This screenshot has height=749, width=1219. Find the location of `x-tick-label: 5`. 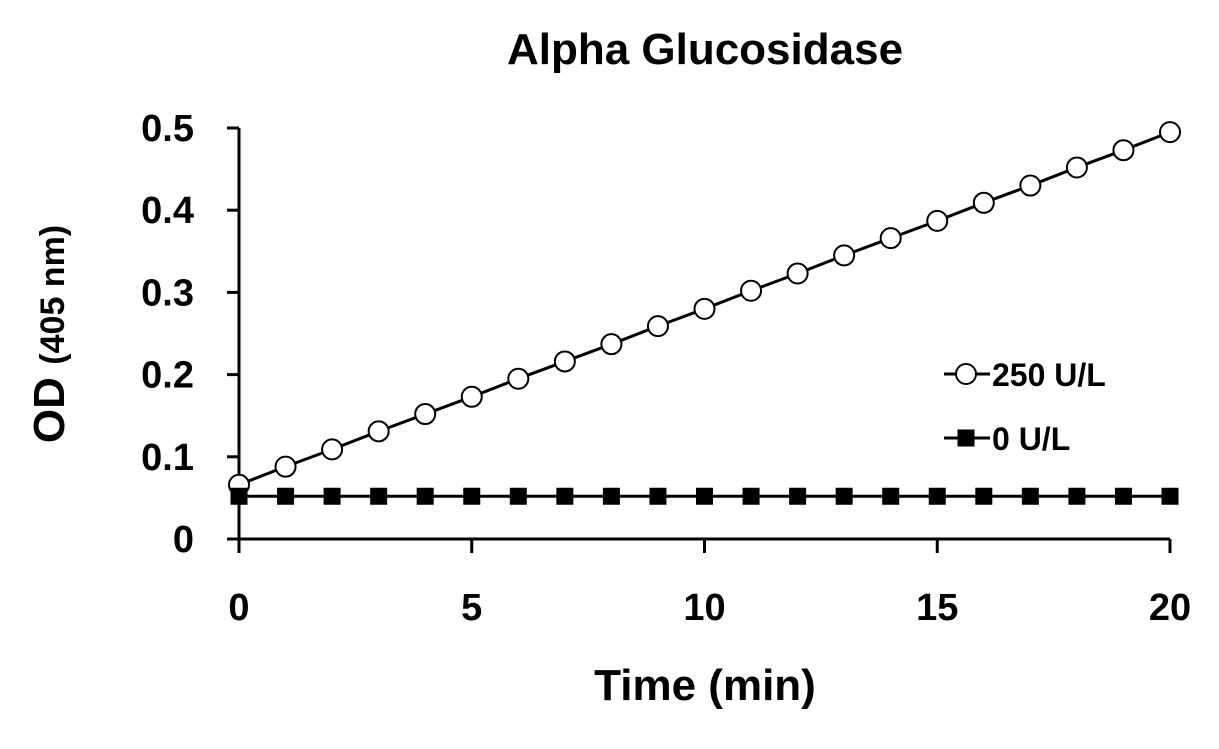

x-tick-label: 5 is located at coordinates (471, 608).